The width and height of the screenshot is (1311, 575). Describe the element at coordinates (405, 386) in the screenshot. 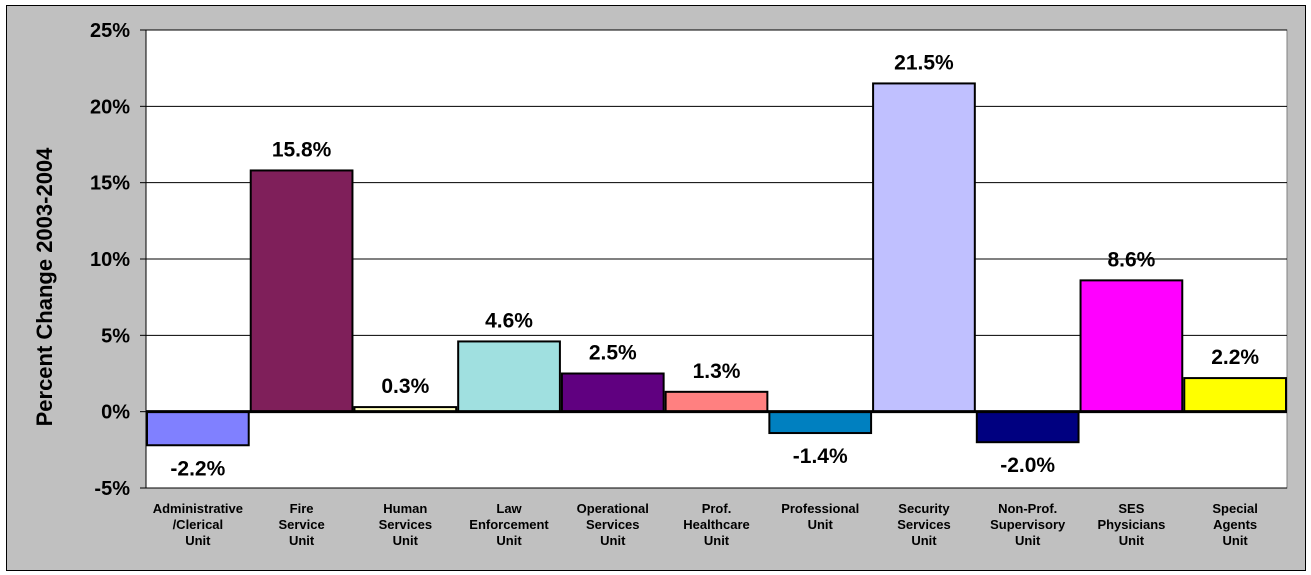

I see `data-label: 0.3%` at that location.